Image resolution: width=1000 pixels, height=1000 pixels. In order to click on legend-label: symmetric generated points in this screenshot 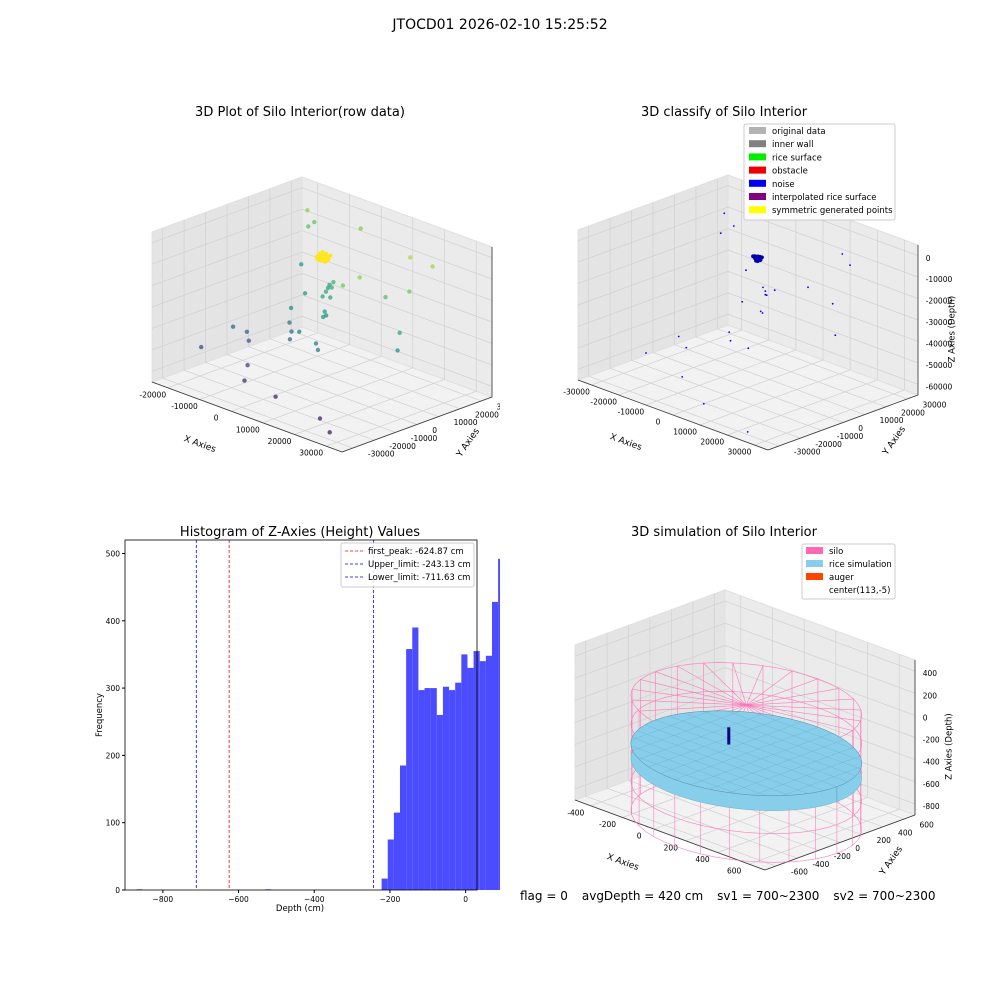, I will do `click(832, 211)`.